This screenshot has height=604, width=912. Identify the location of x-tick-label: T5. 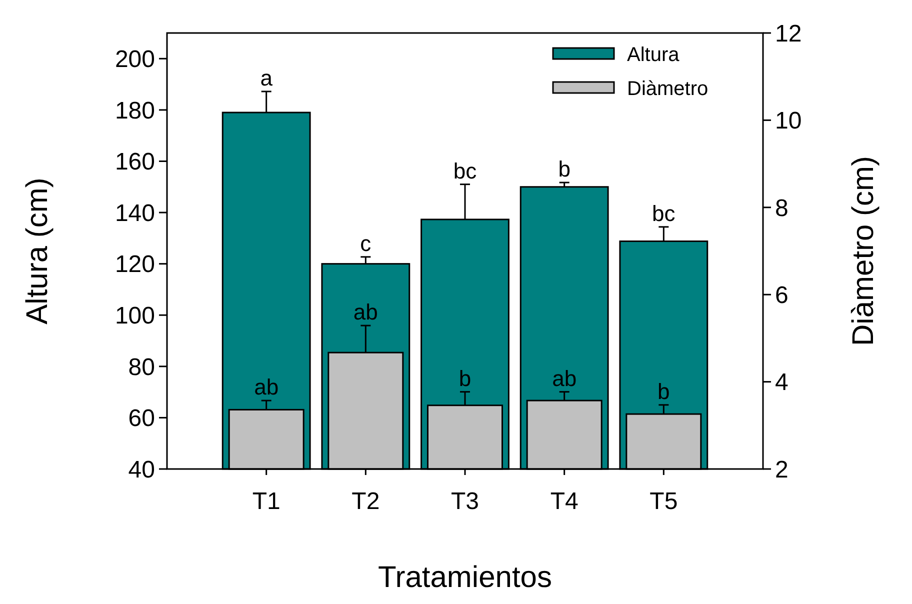
(664, 501).